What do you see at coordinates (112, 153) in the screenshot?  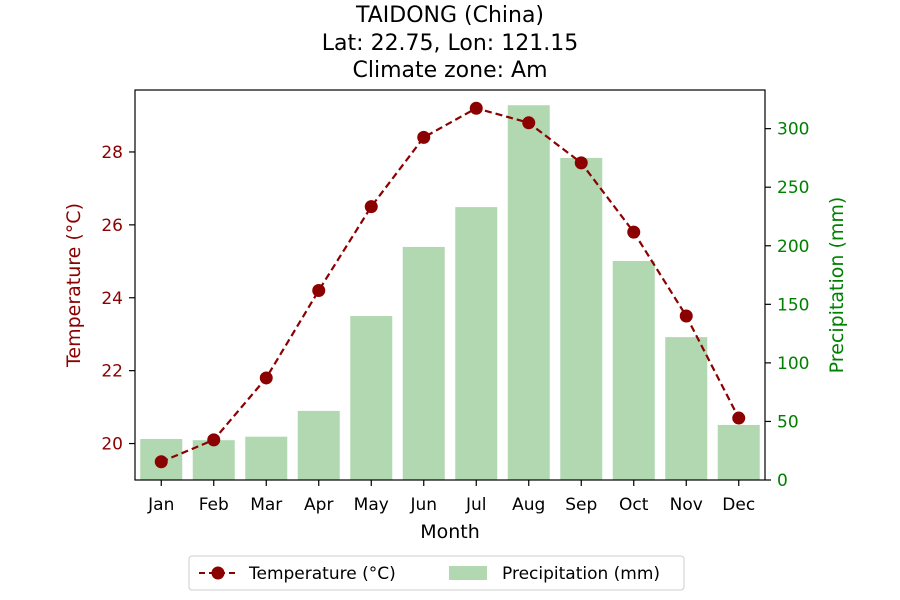 I see `left-tick-label: 28` at bounding box center [112, 153].